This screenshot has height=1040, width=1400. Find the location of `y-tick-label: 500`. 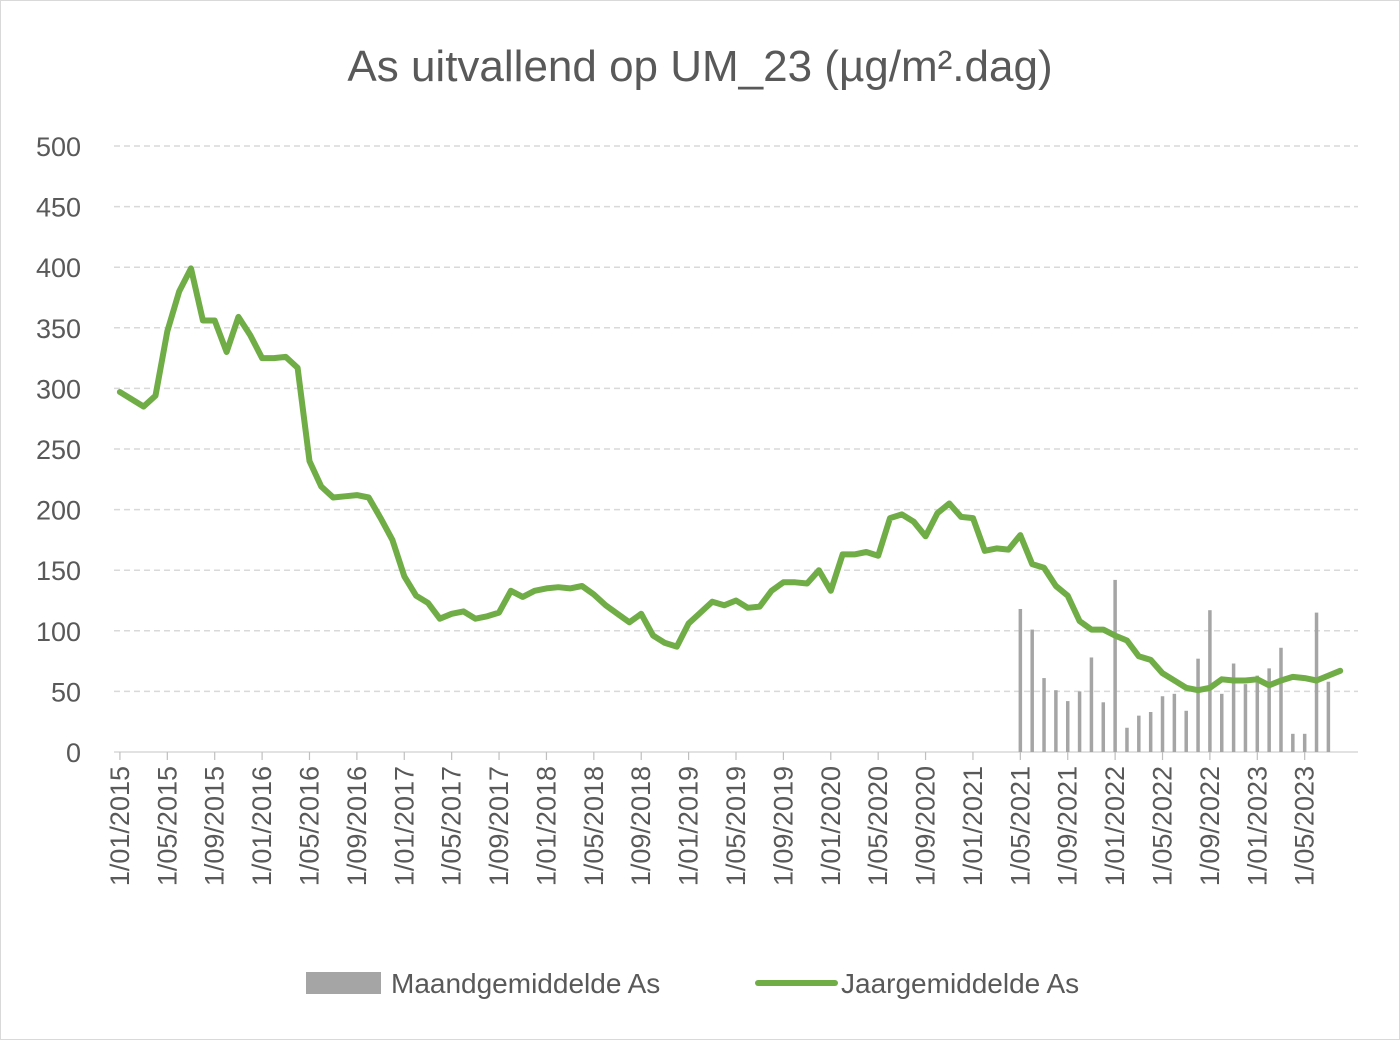

y-tick-label: 500 is located at coordinates (58, 147).